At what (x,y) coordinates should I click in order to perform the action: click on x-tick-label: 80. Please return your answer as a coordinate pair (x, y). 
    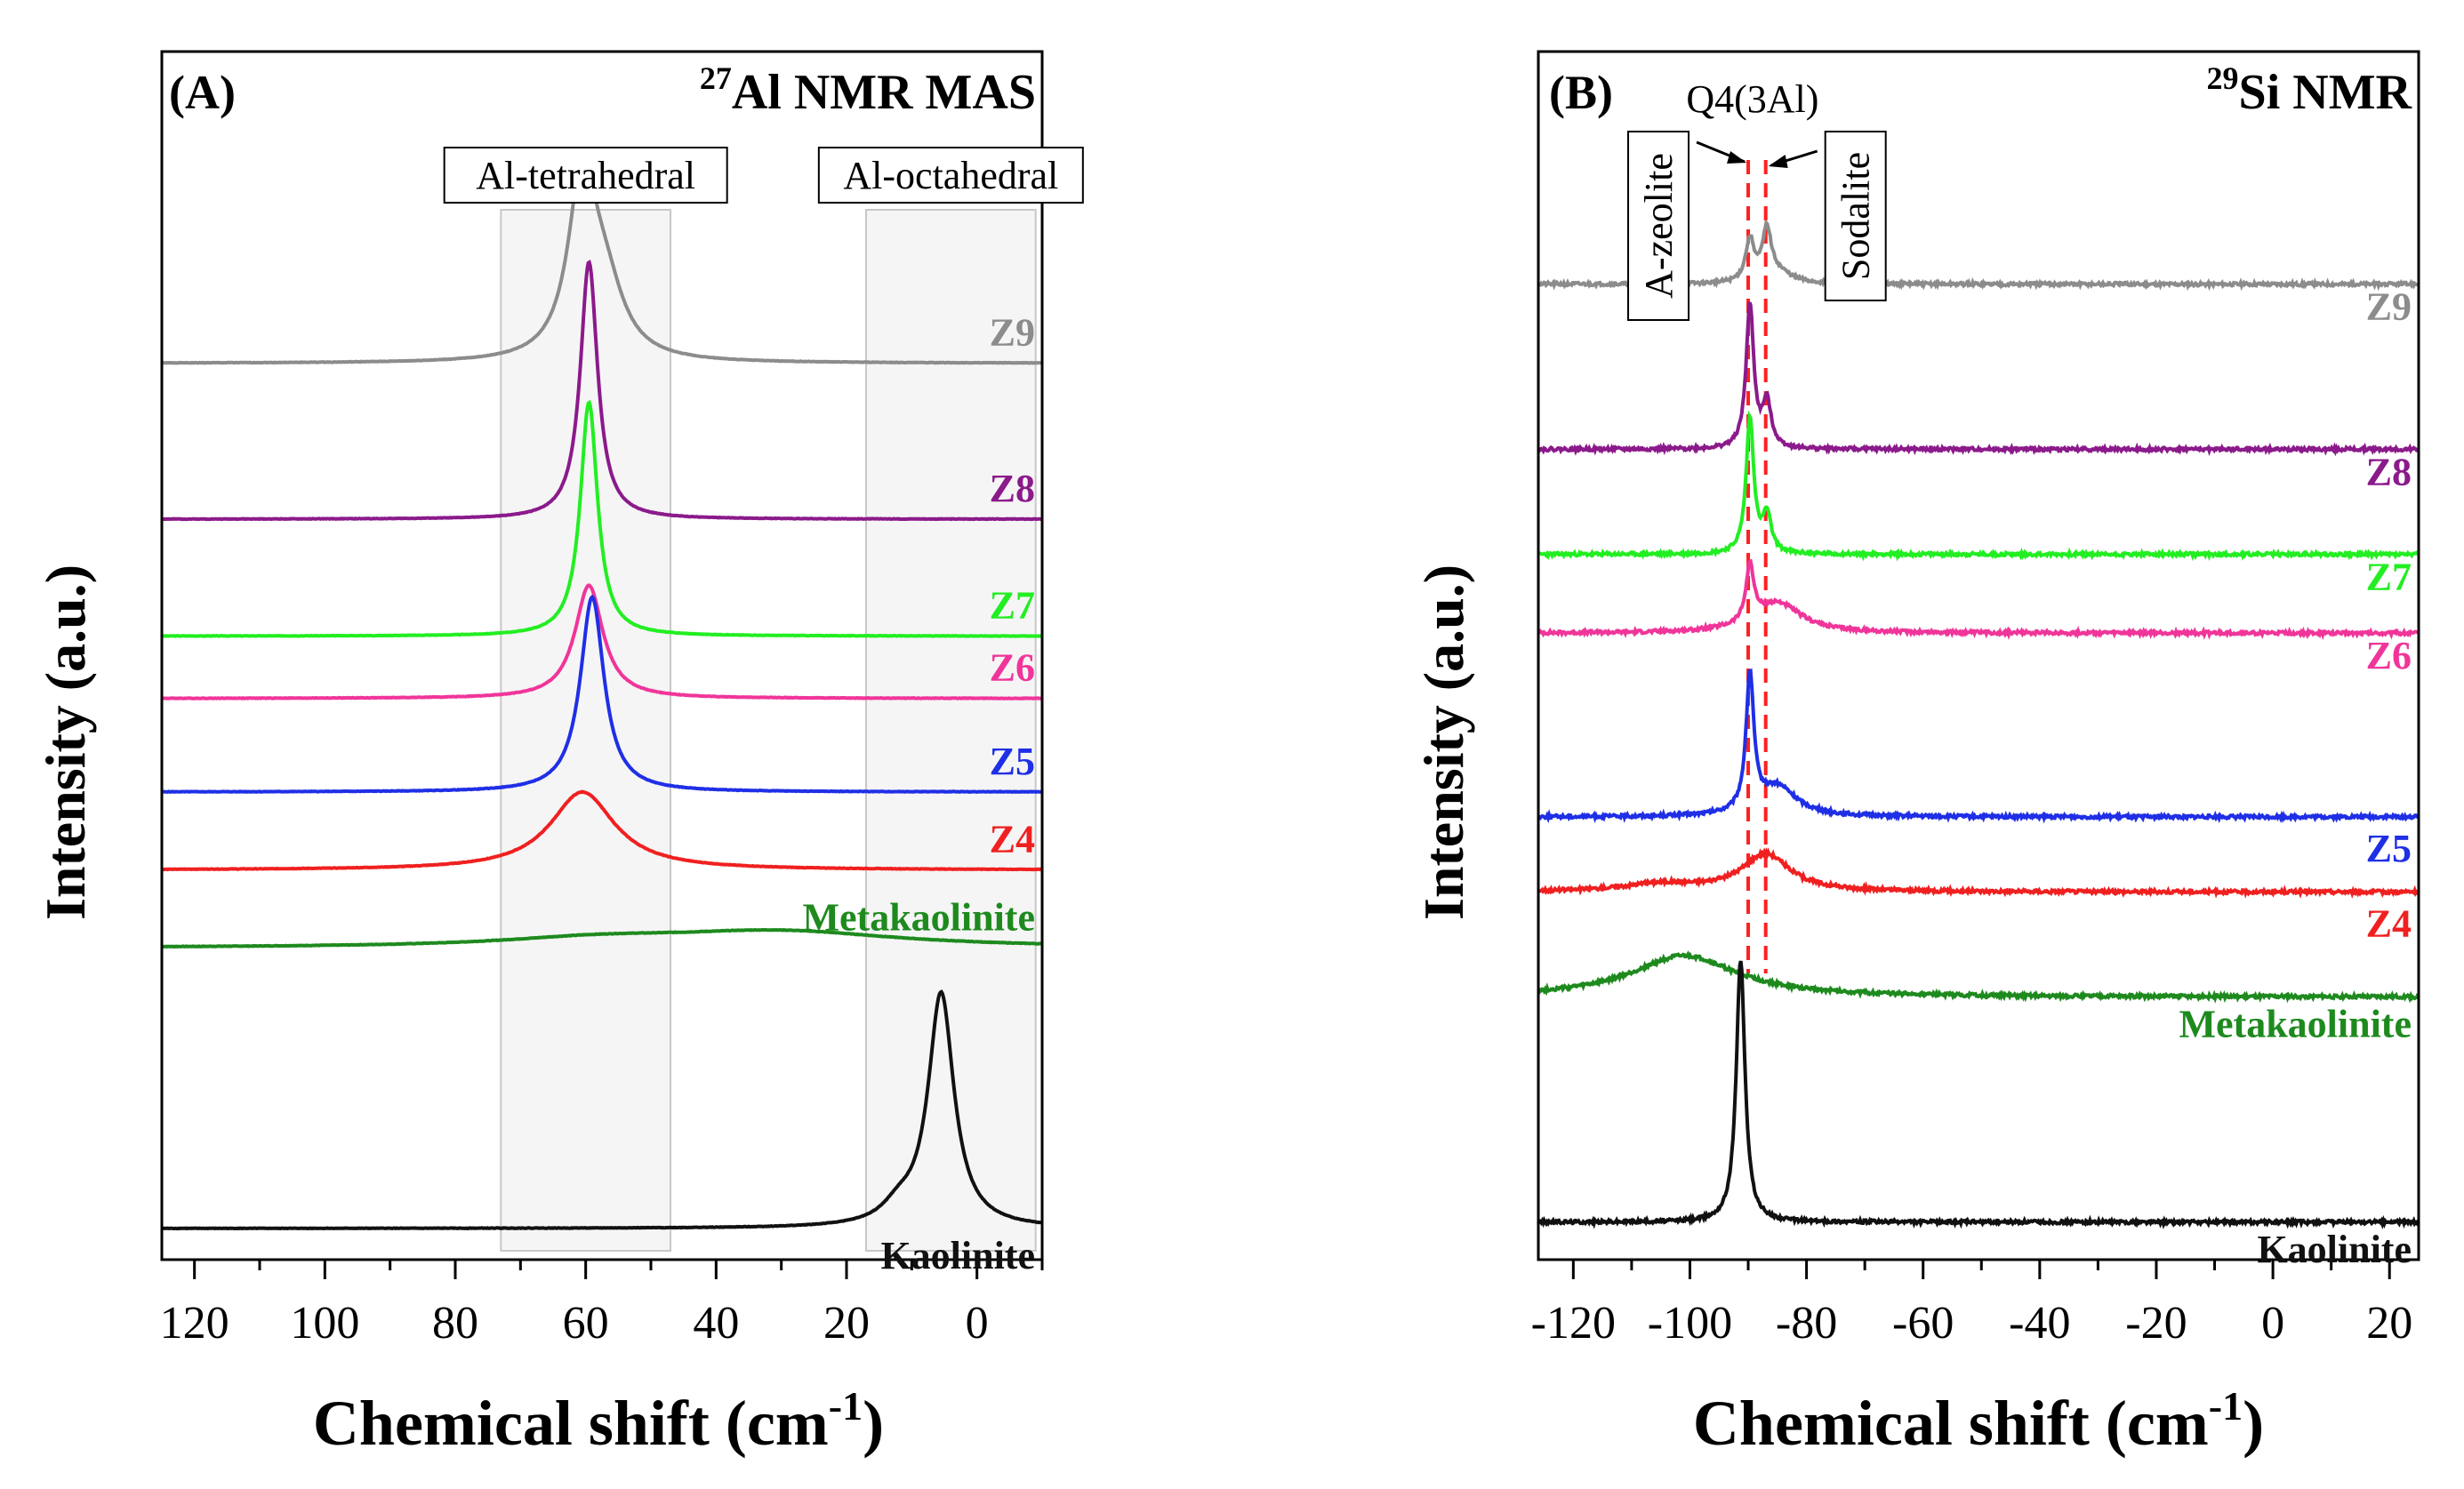
    Looking at the image, I should click on (455, 1323).